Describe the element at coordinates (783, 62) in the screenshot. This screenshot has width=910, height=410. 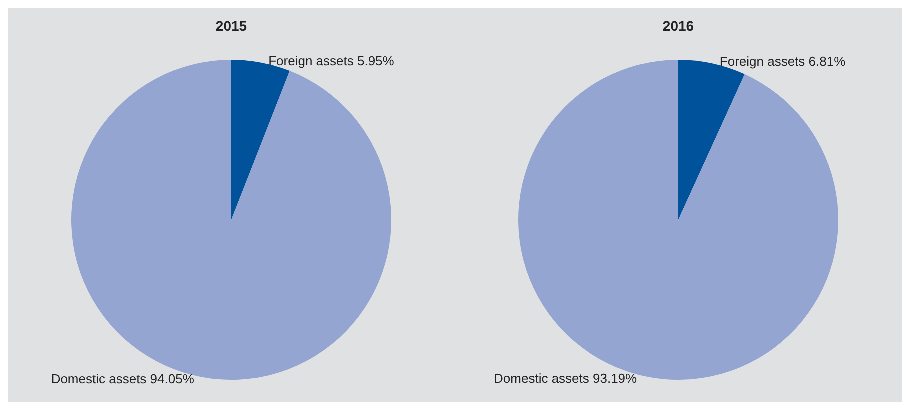
I see `slice-label: Foreign assets 6.81%` at that location.